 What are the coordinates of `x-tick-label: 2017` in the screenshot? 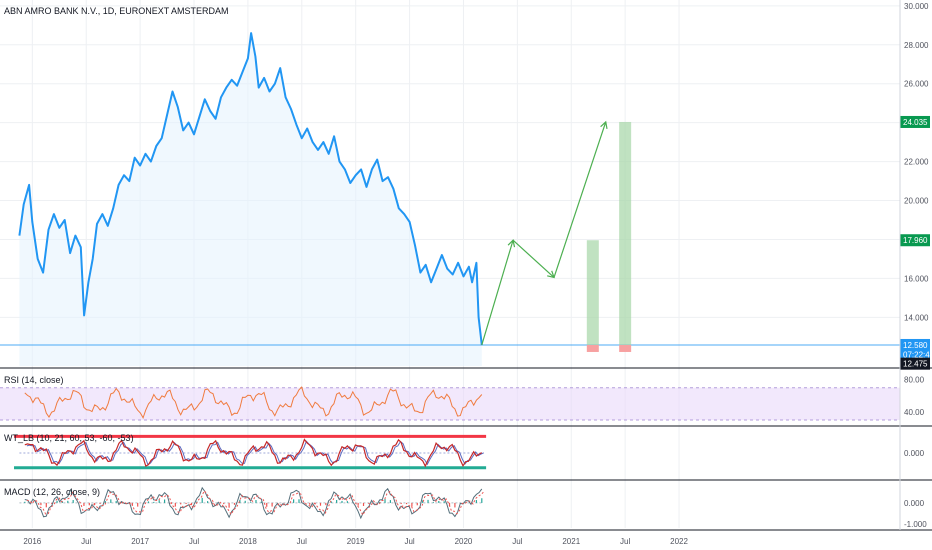 It's located at (140, 541).